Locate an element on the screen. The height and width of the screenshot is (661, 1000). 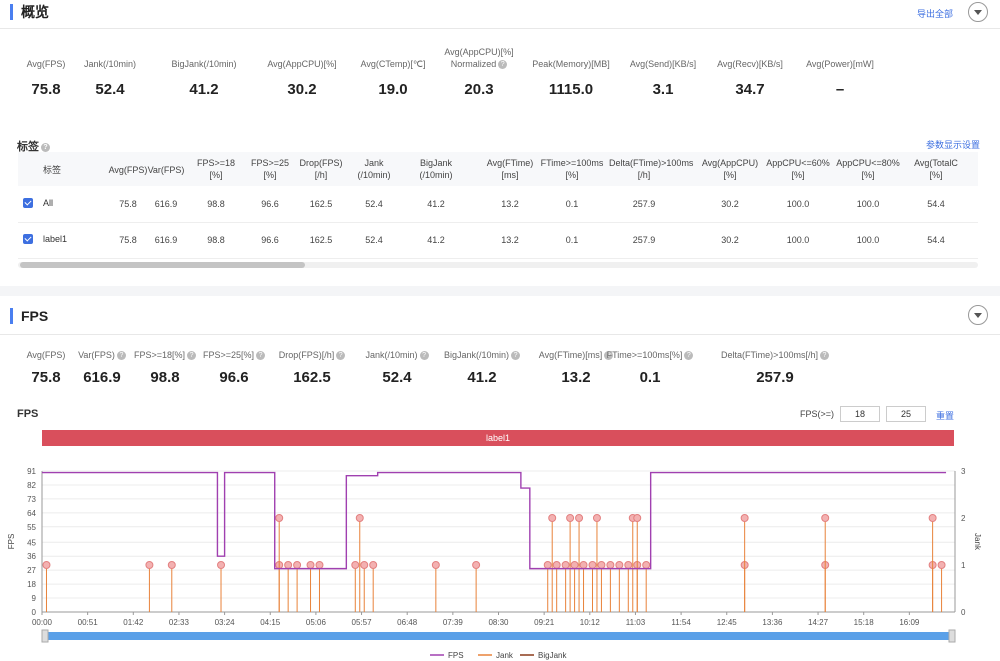
label-band: label1 is located at coordinates (498, 438).